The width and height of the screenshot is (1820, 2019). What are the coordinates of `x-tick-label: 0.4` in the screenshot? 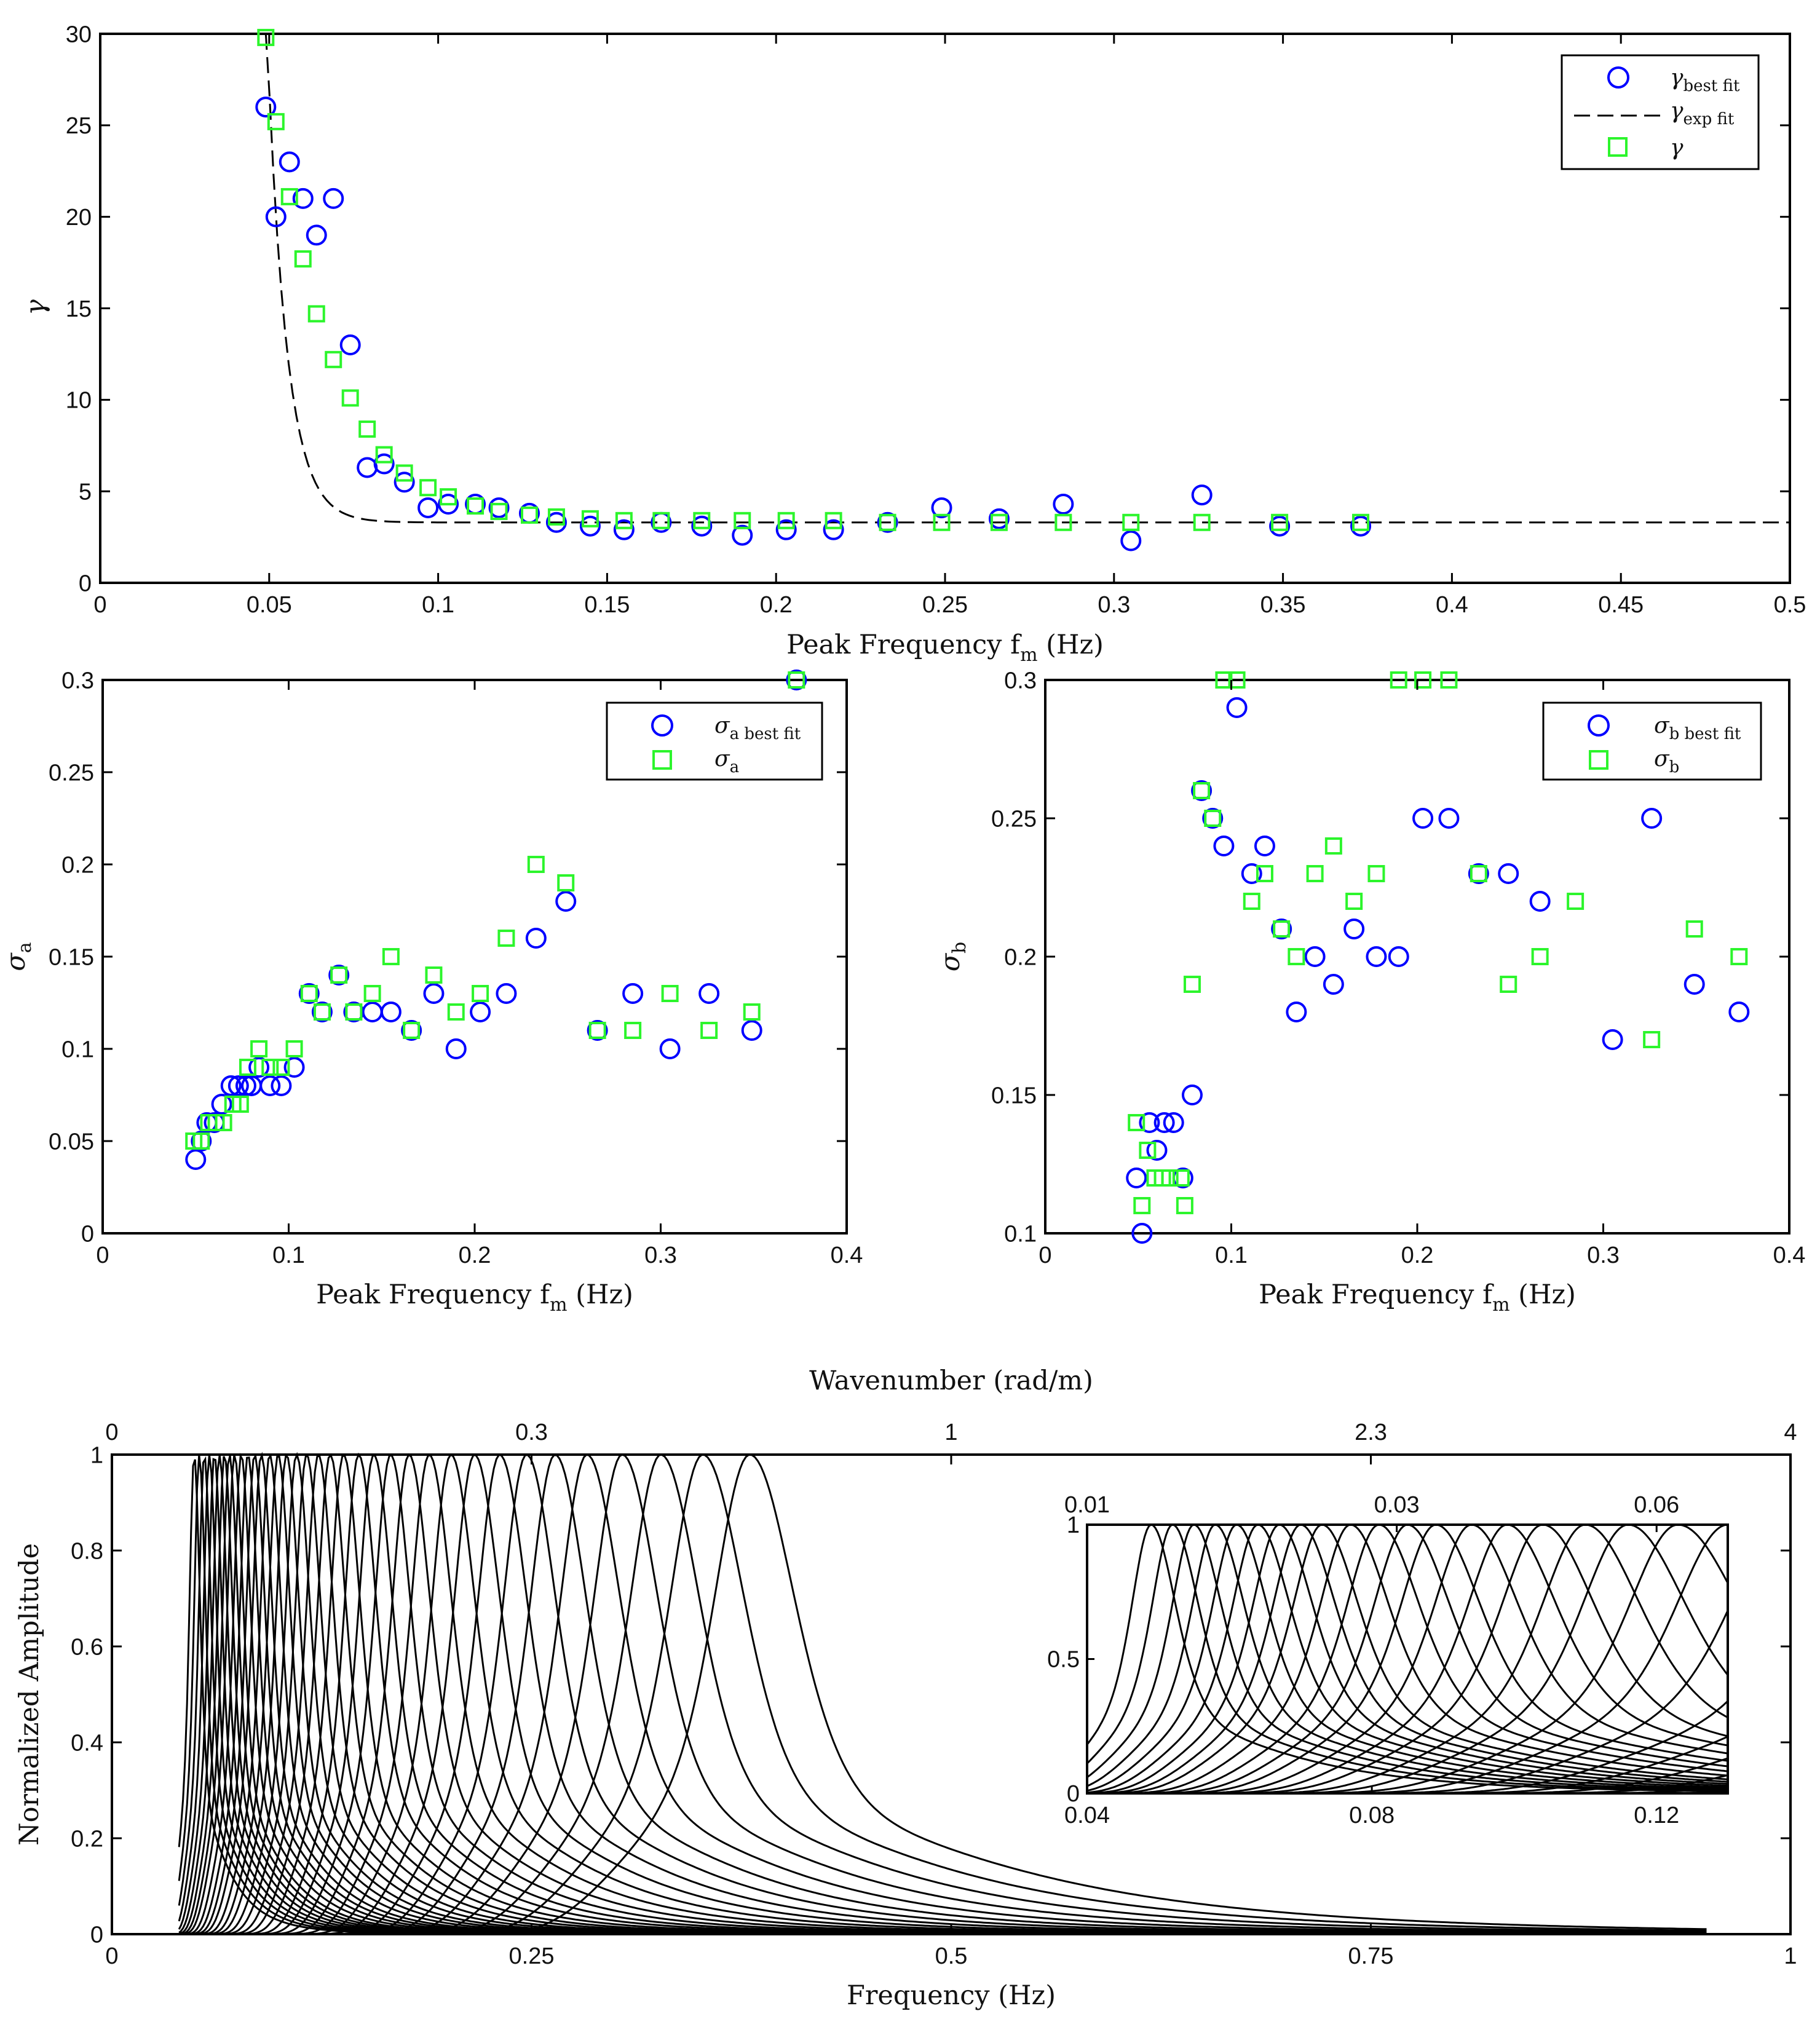 It's located at (1790, 1255).